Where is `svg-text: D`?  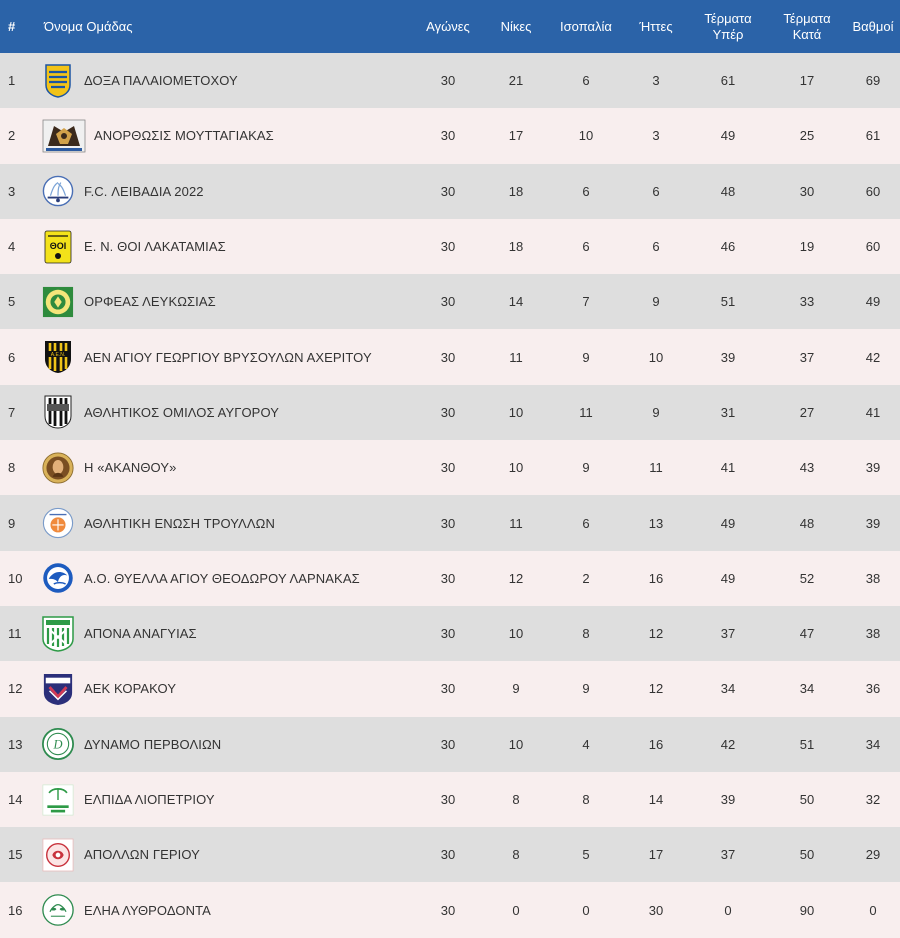
svg-text: D is located at coordinates (58, 745).